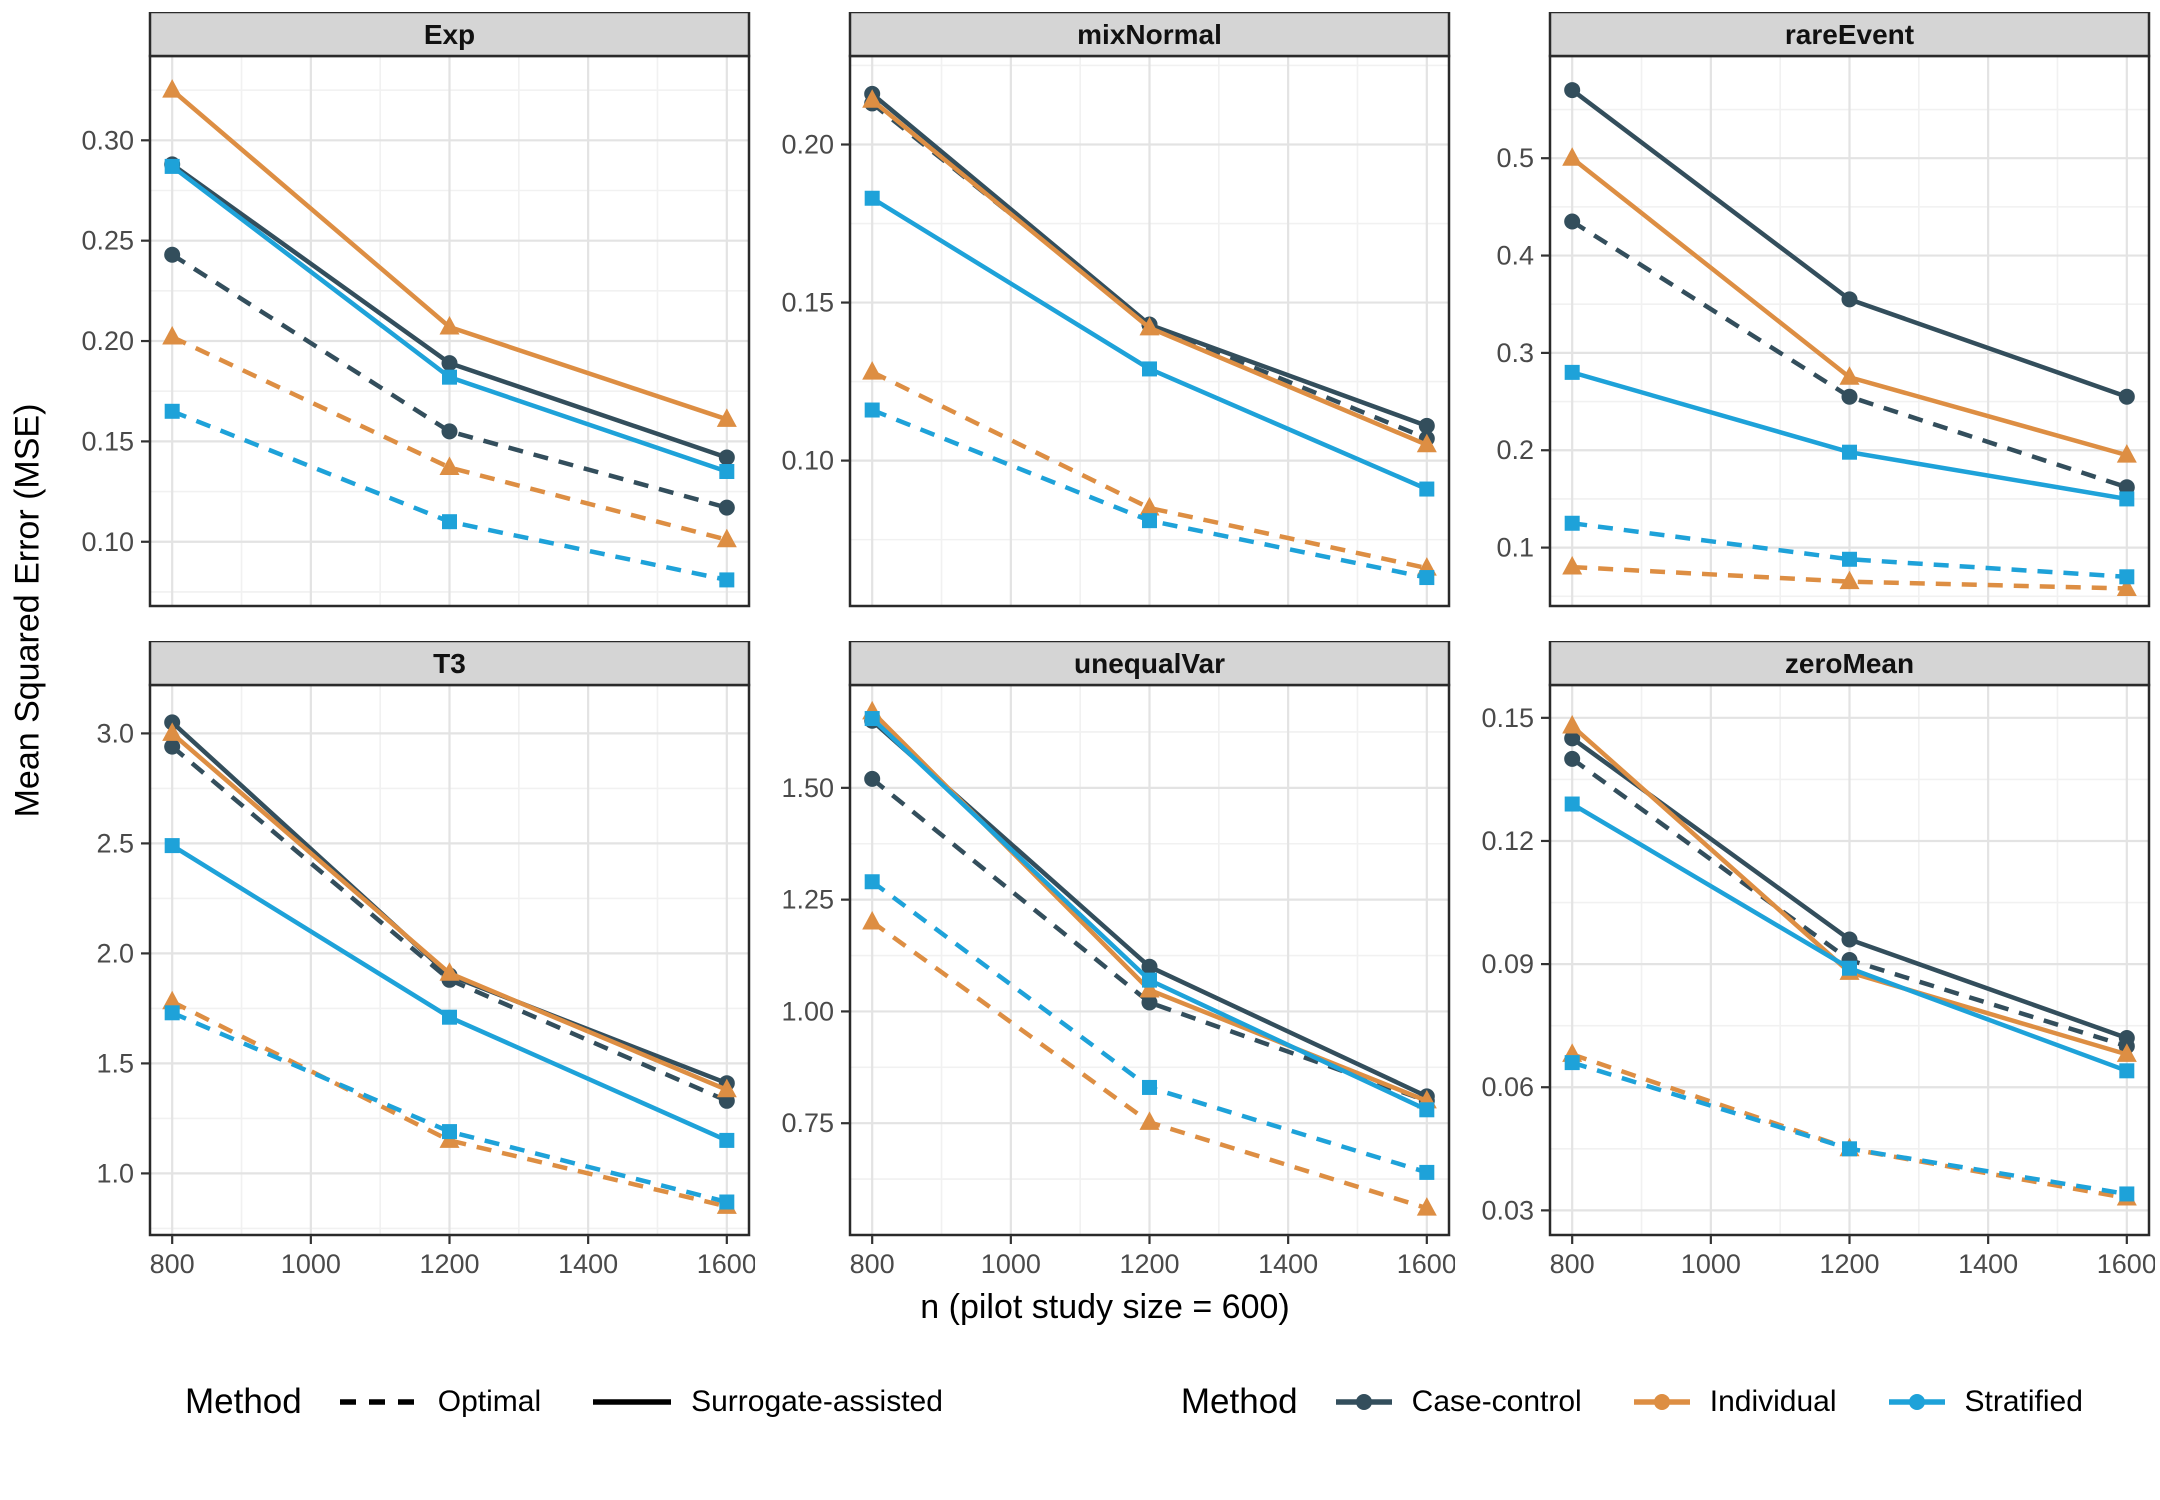  I want to click on facet-strip: unequalVar, so click(1149, 663).